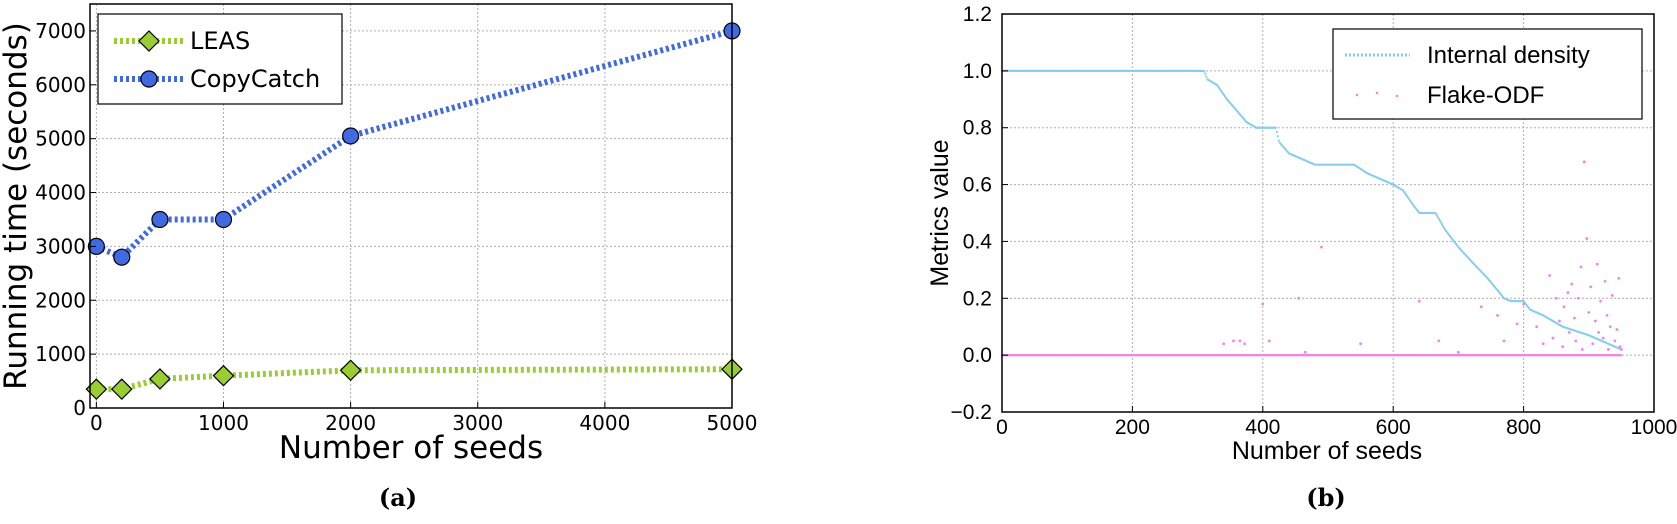 The image size is (1677, 524). Describe the element at coordinates (17, 206) in the screenshot. I see `panel-a-ylabel: Running time (seconds)` at that location.